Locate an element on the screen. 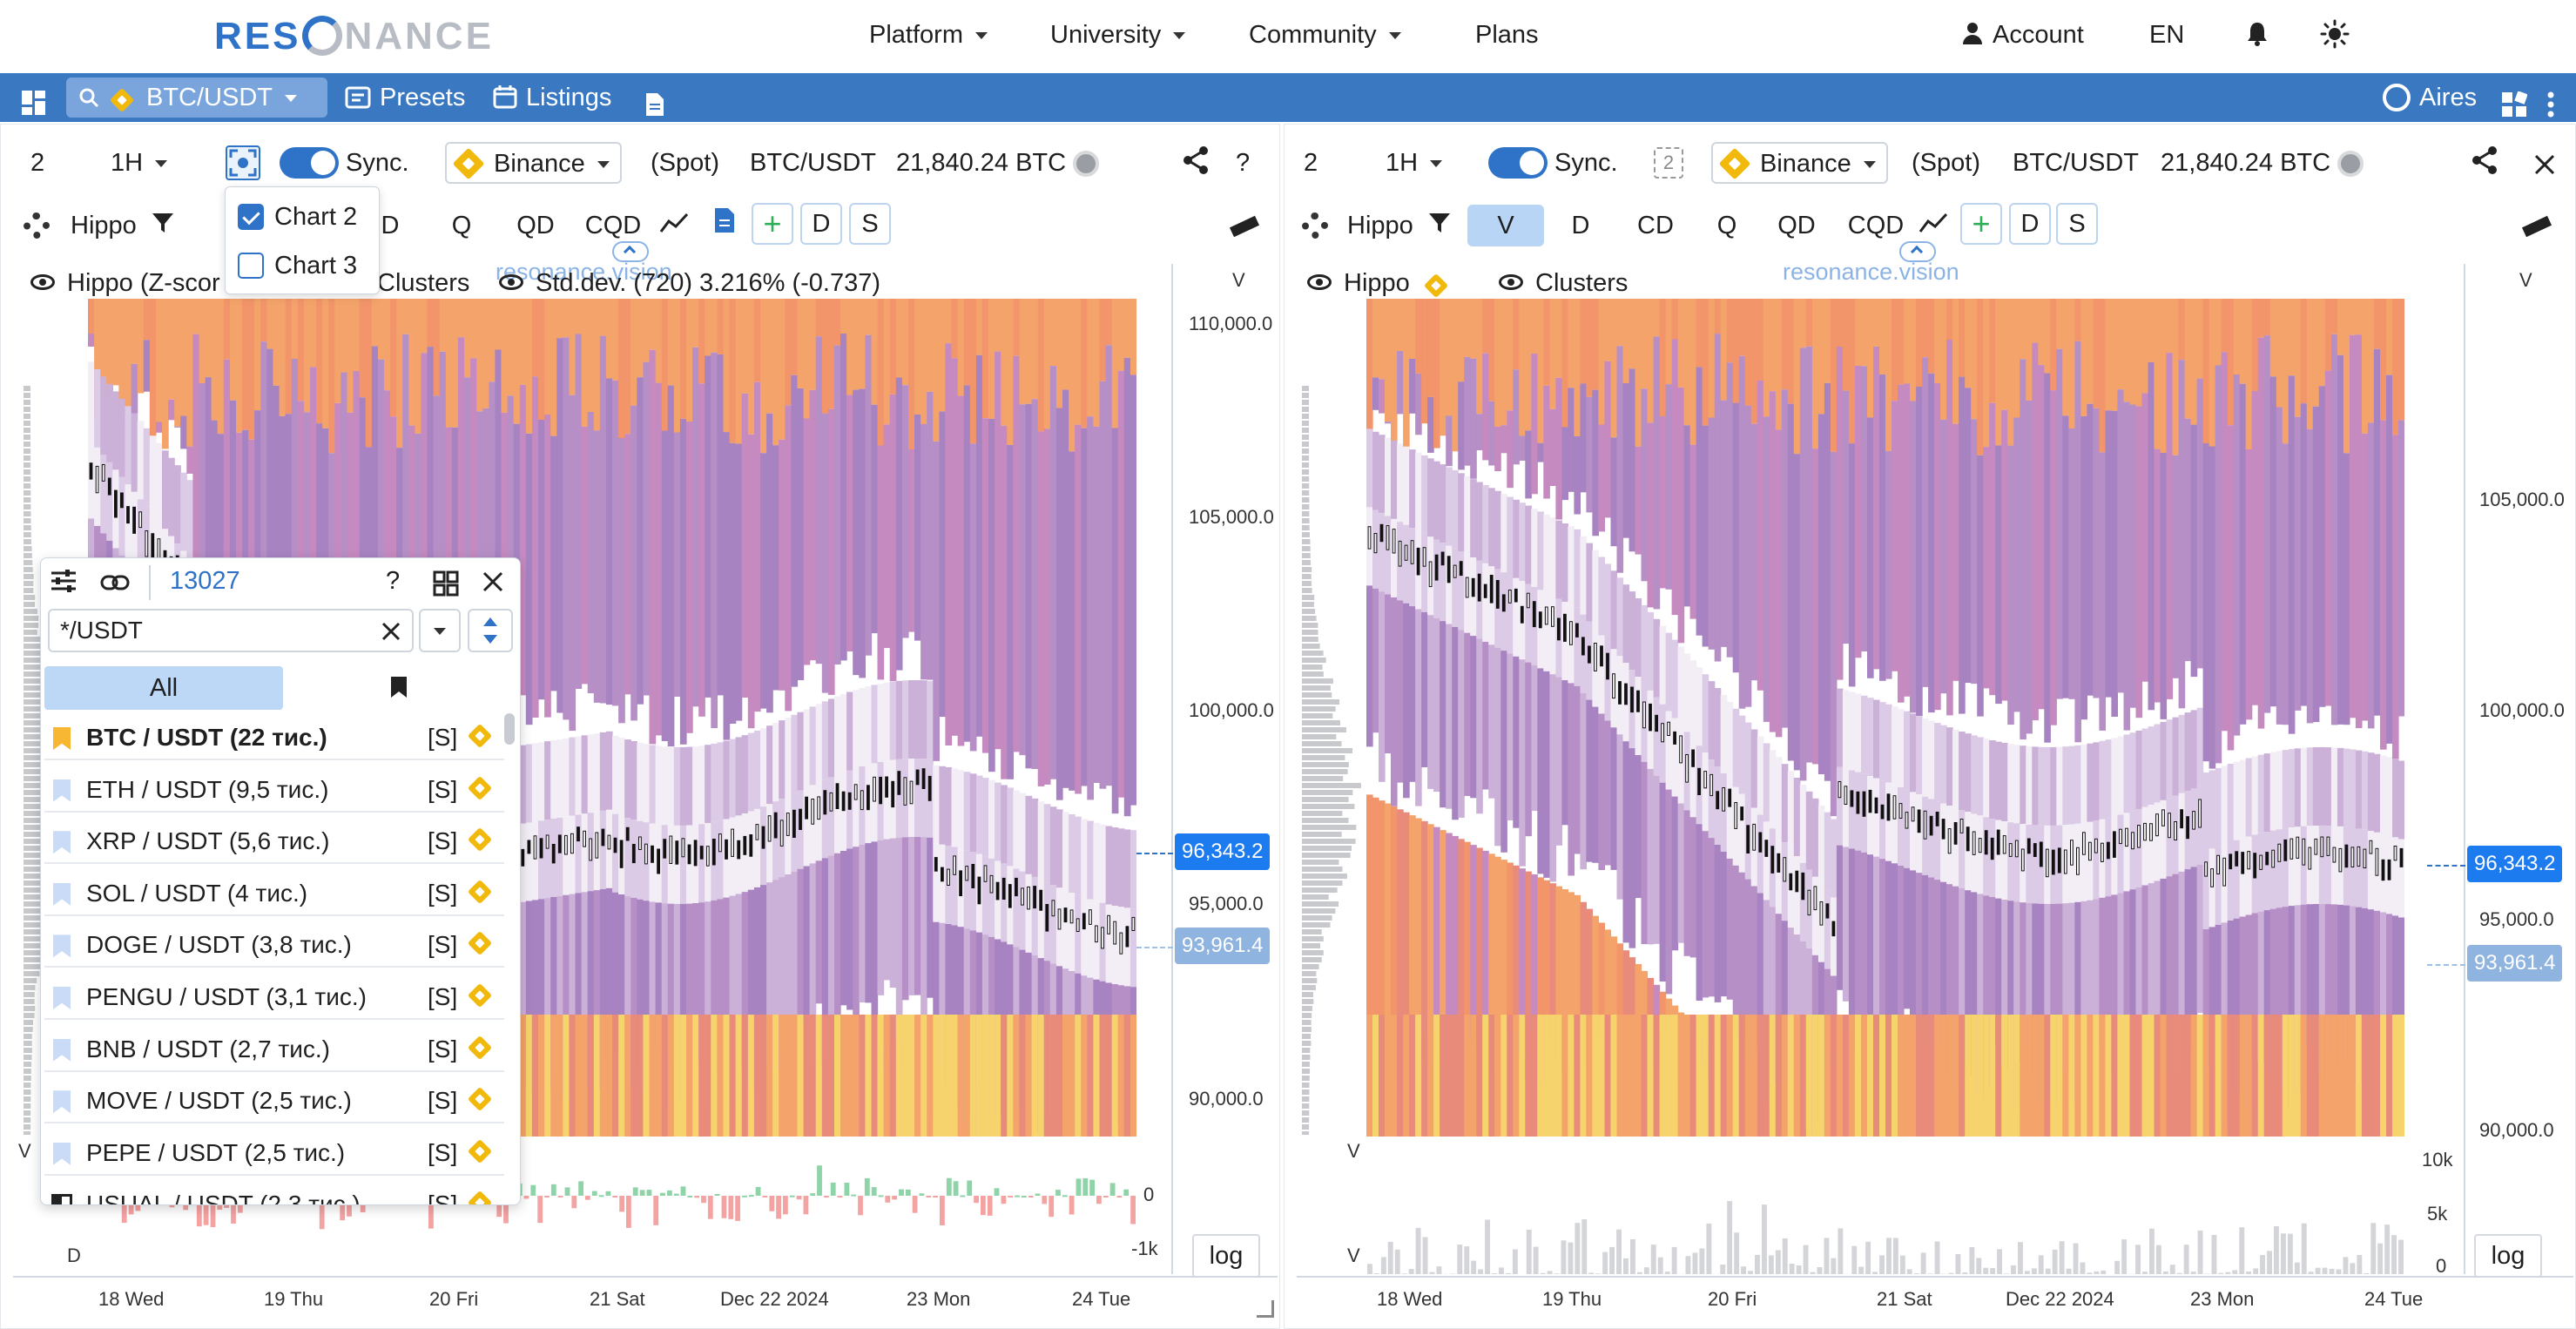 The height and width of the screenshot is (1329, 2576). listings-button: Listings is located at coordinates (552, 97).